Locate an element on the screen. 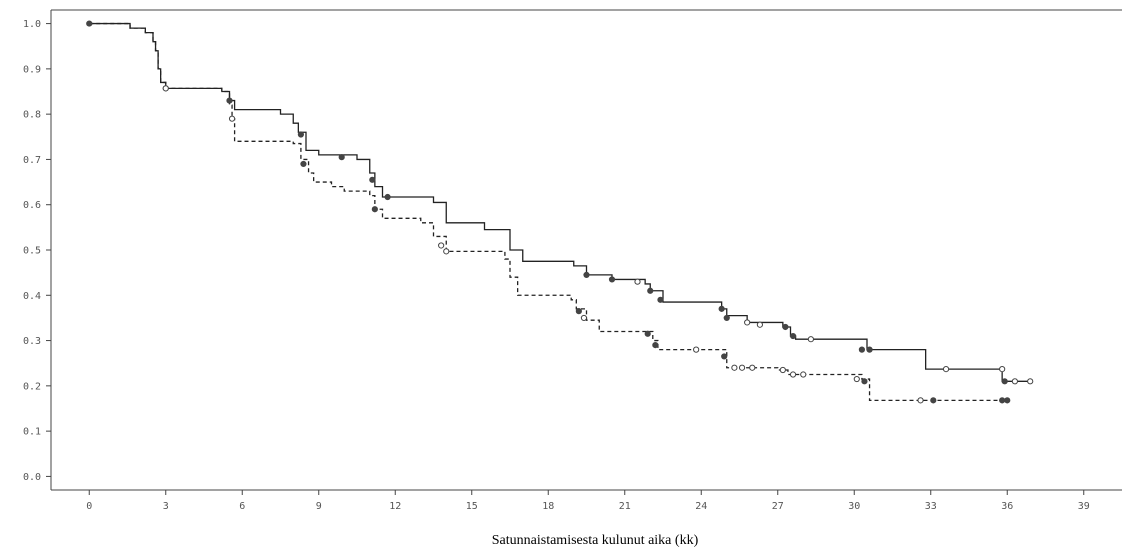  y-tick-label: 0.8 is located at coordinates (32, 115).